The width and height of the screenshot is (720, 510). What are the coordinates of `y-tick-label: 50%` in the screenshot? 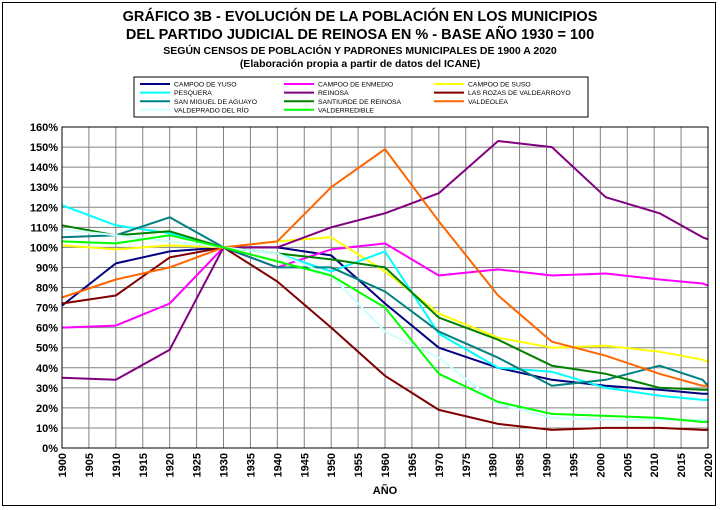 It's located at (47, 349).